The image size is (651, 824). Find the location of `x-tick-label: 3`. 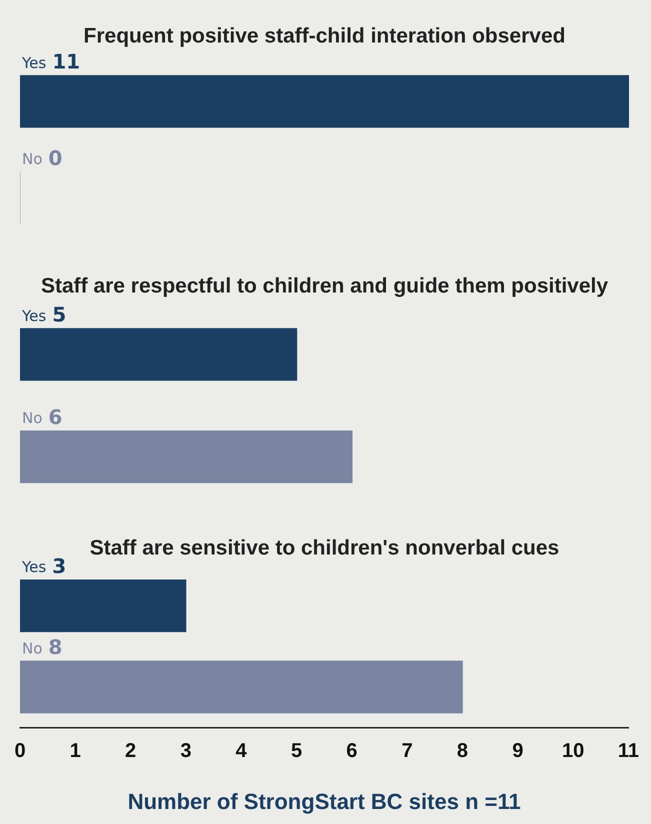

x-tick-label: 3 is located at coordinates (186, 751).